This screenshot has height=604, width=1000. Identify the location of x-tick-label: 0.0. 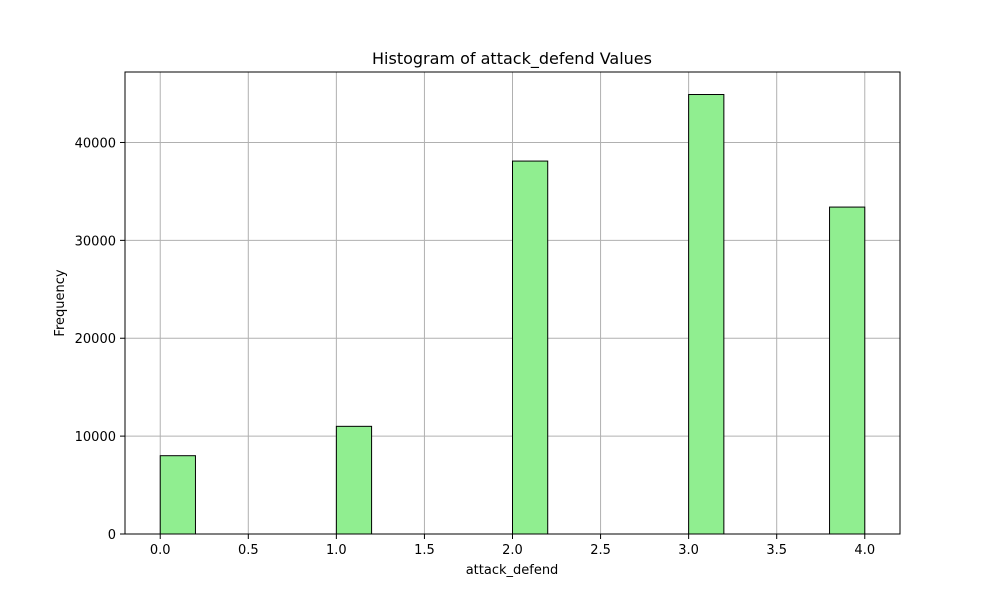
(160, 550).